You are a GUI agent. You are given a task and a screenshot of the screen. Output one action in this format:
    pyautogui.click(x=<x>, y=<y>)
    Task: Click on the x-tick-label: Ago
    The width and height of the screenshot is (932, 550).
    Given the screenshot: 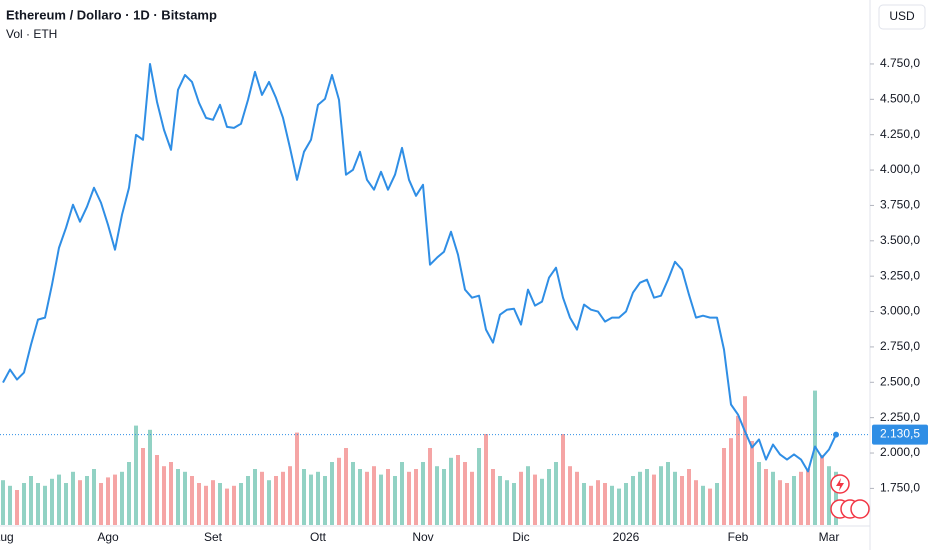 What is the action you would take?
    pyautogui.click(x=108, y=537)
    